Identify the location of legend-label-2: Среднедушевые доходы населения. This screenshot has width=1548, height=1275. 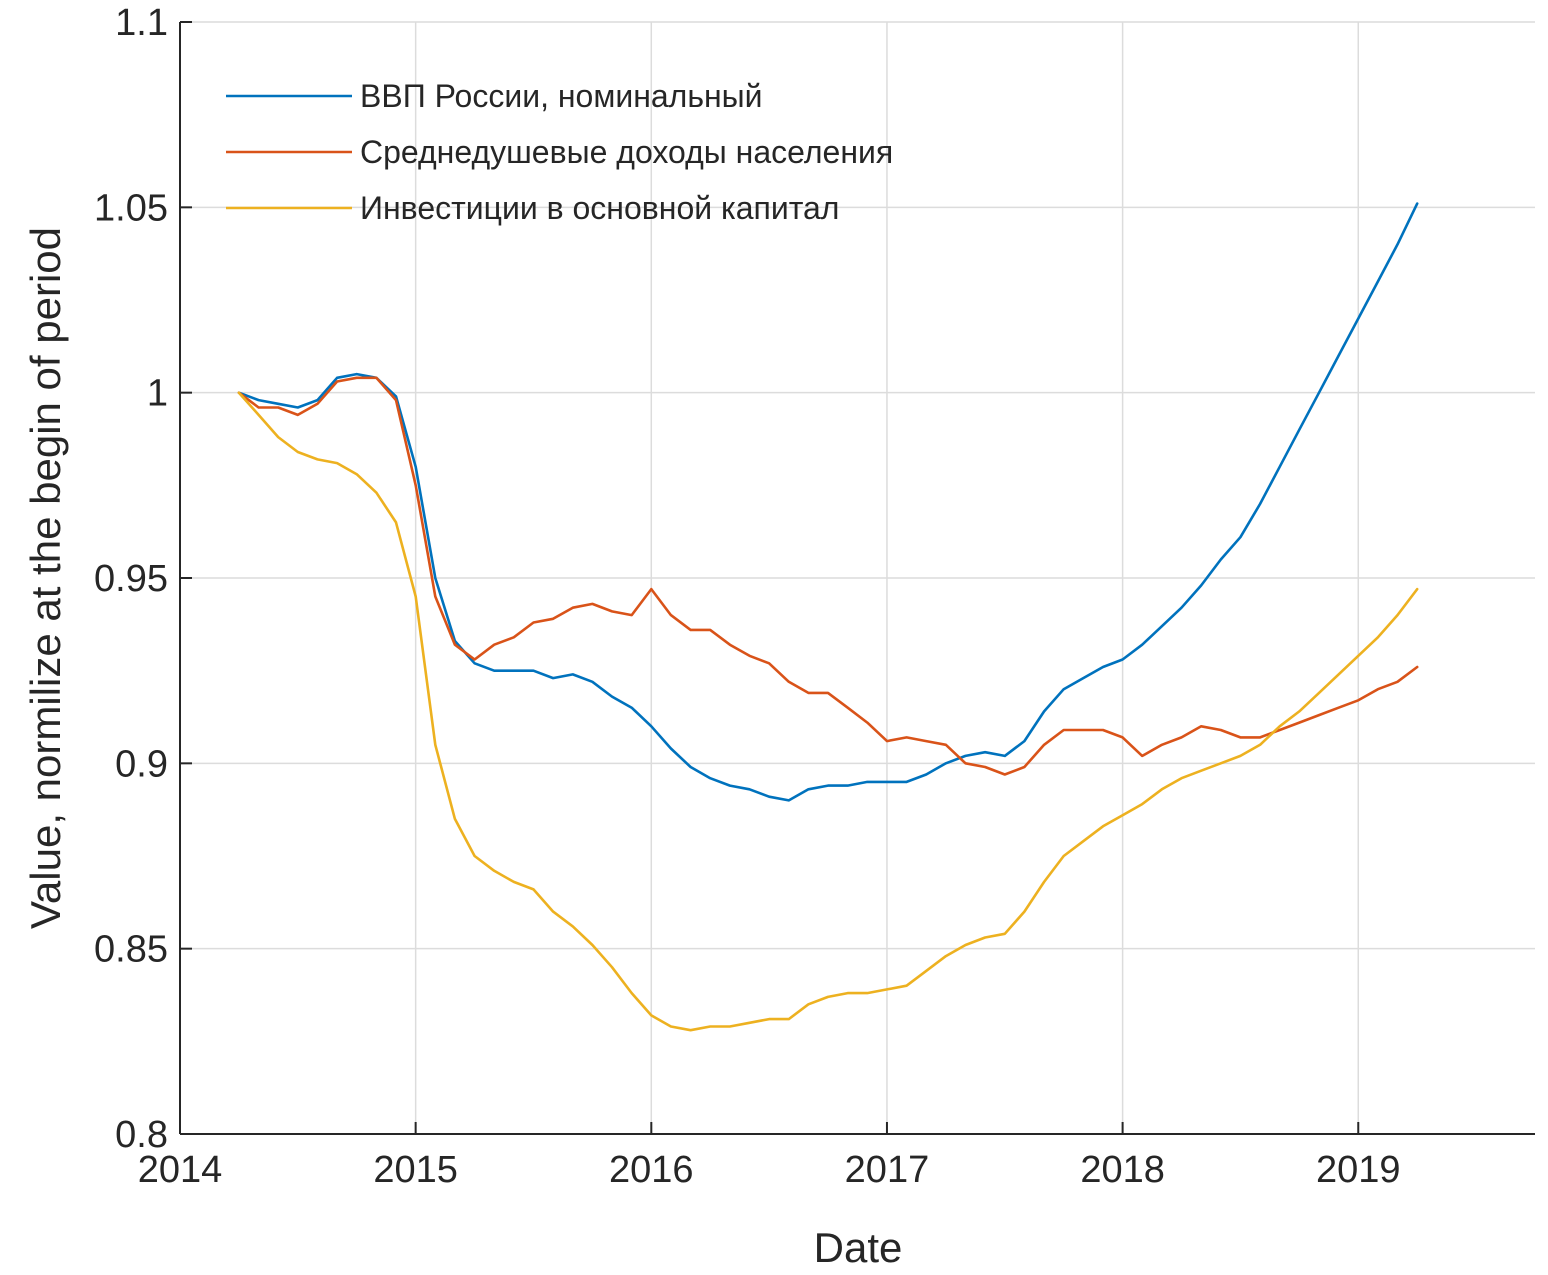
(626, 152).